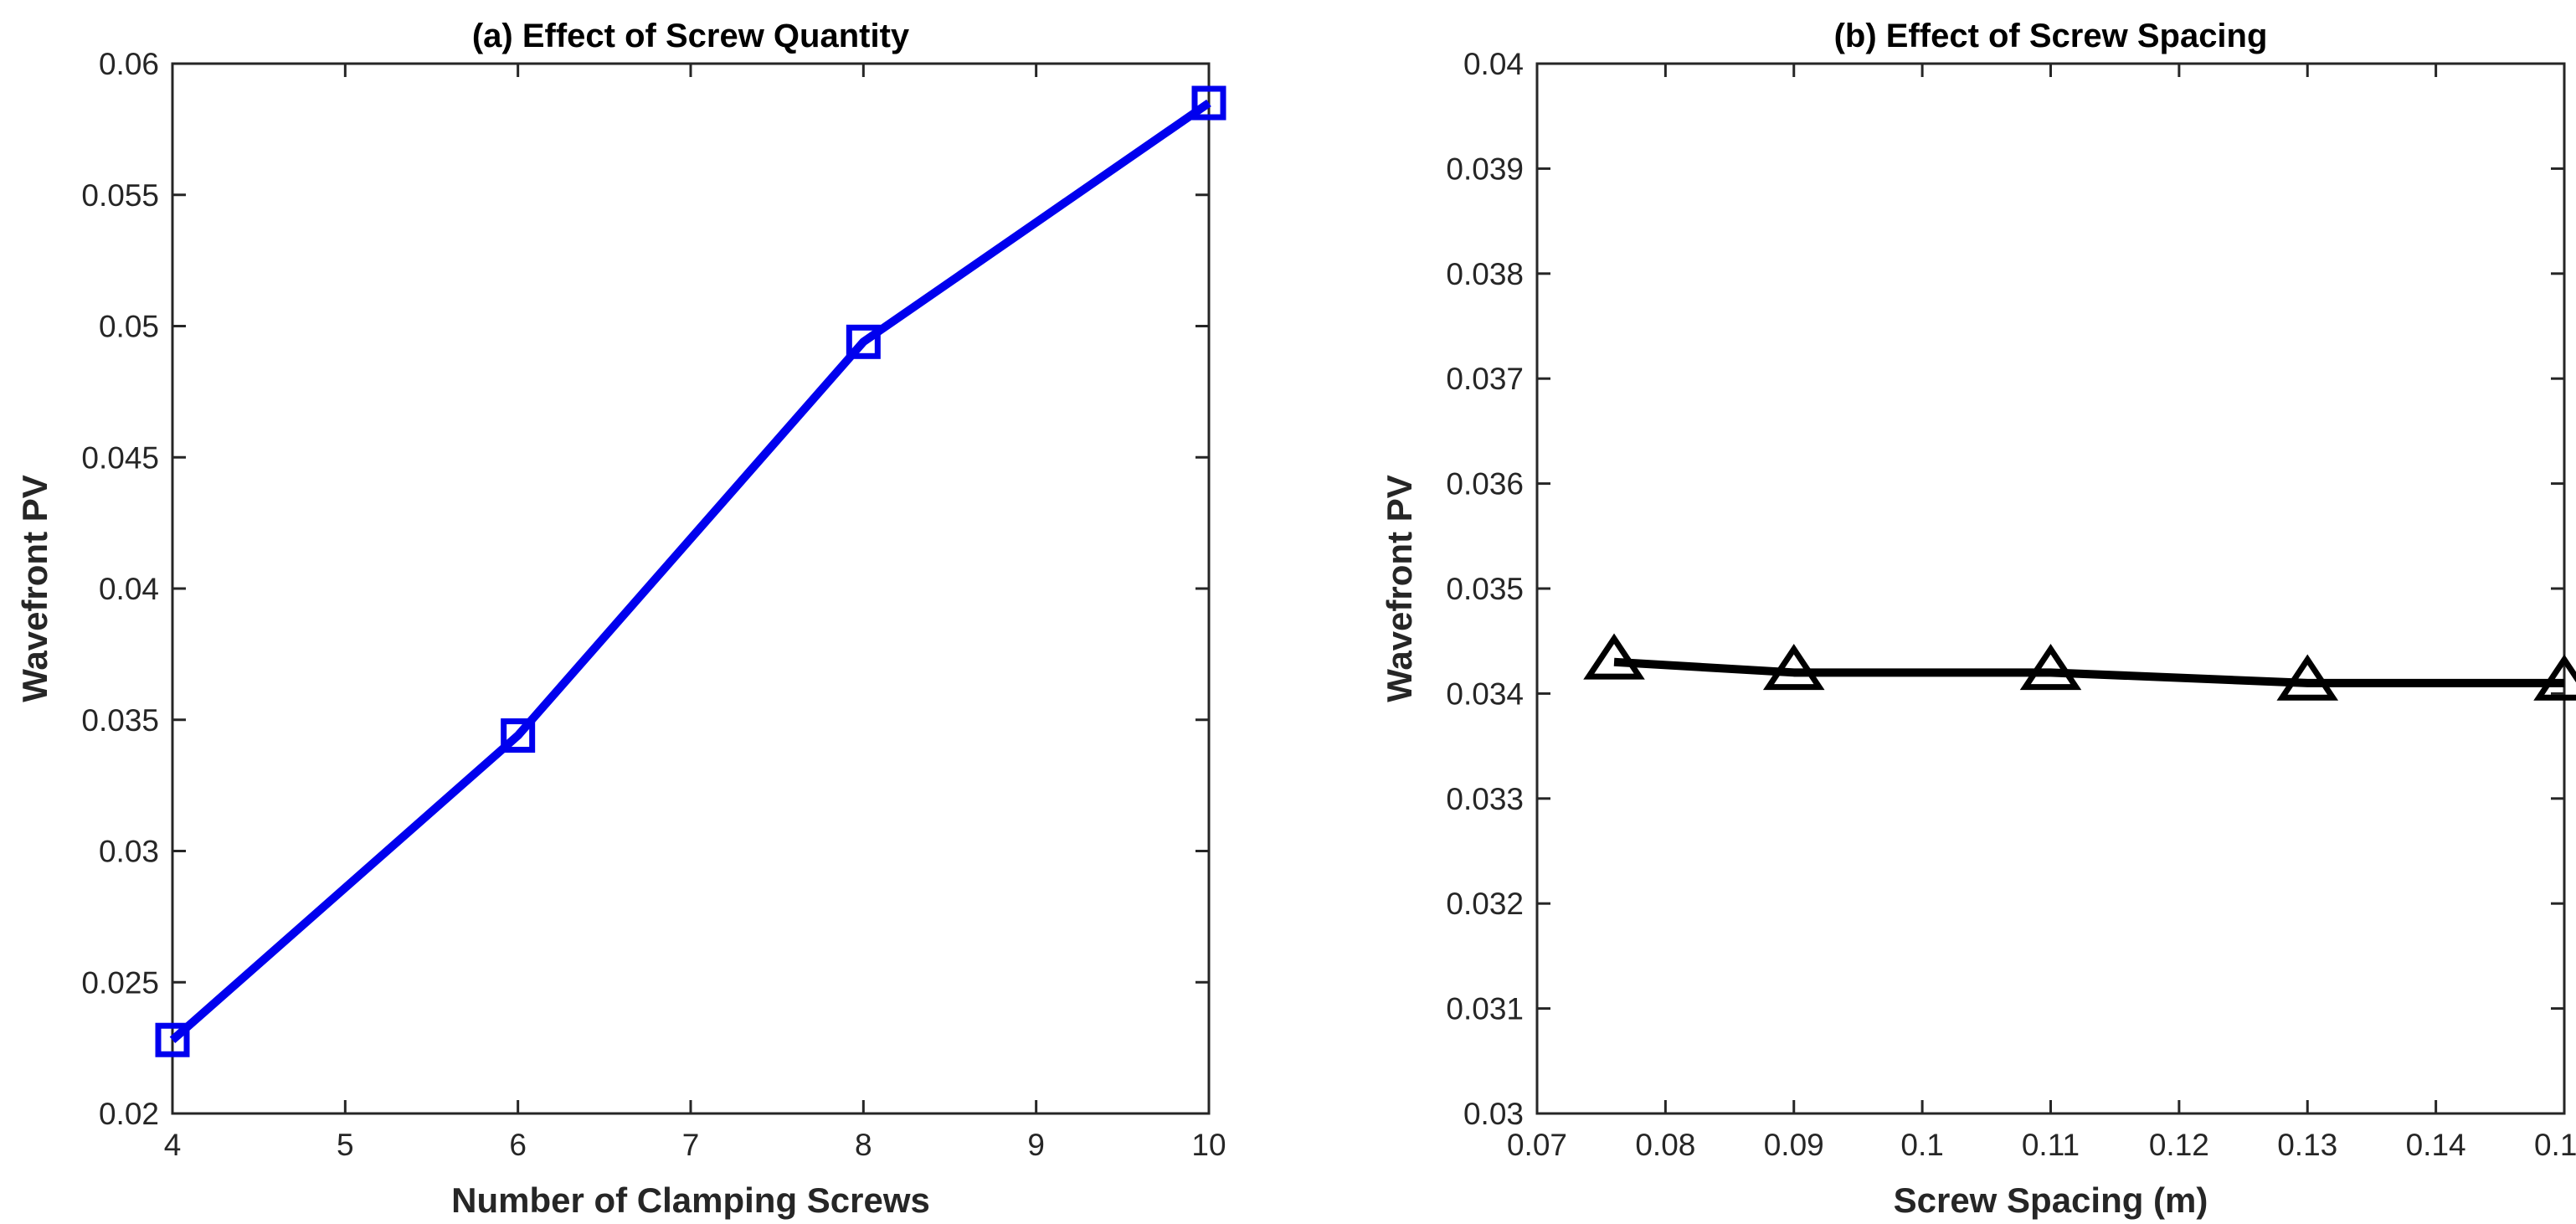 This screenshot has width=2576, height=1224. What do you see at coordinates (2307, 1145) in the screenshot?
I see `x-tick-label: 0.13` at bounding box center [2307, 1145].